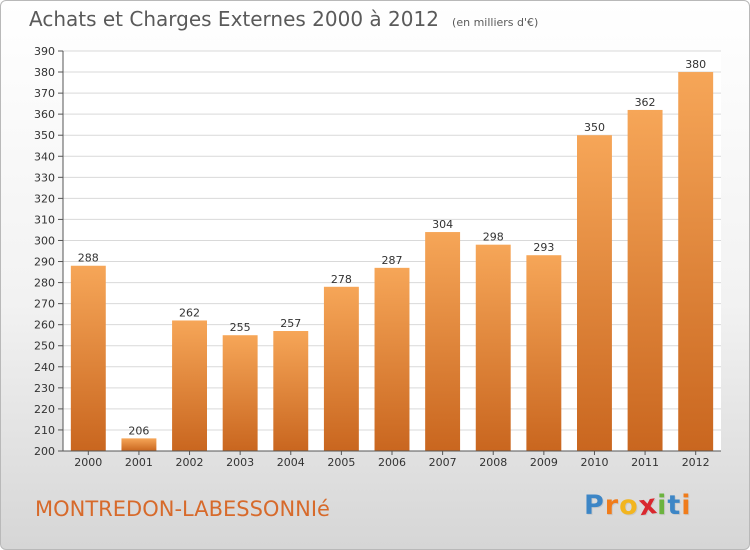  Describe the element at coordinates (44, 304) in the screenshot. I see `y-tick-label: 270` at that location.